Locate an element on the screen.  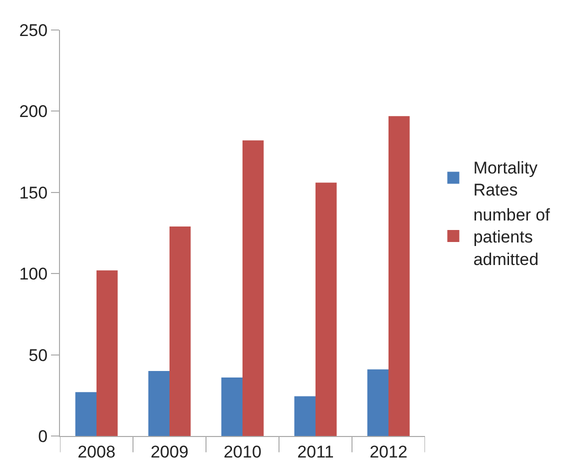
x-tick-label: 2008 is located at coordinates (97, 452).